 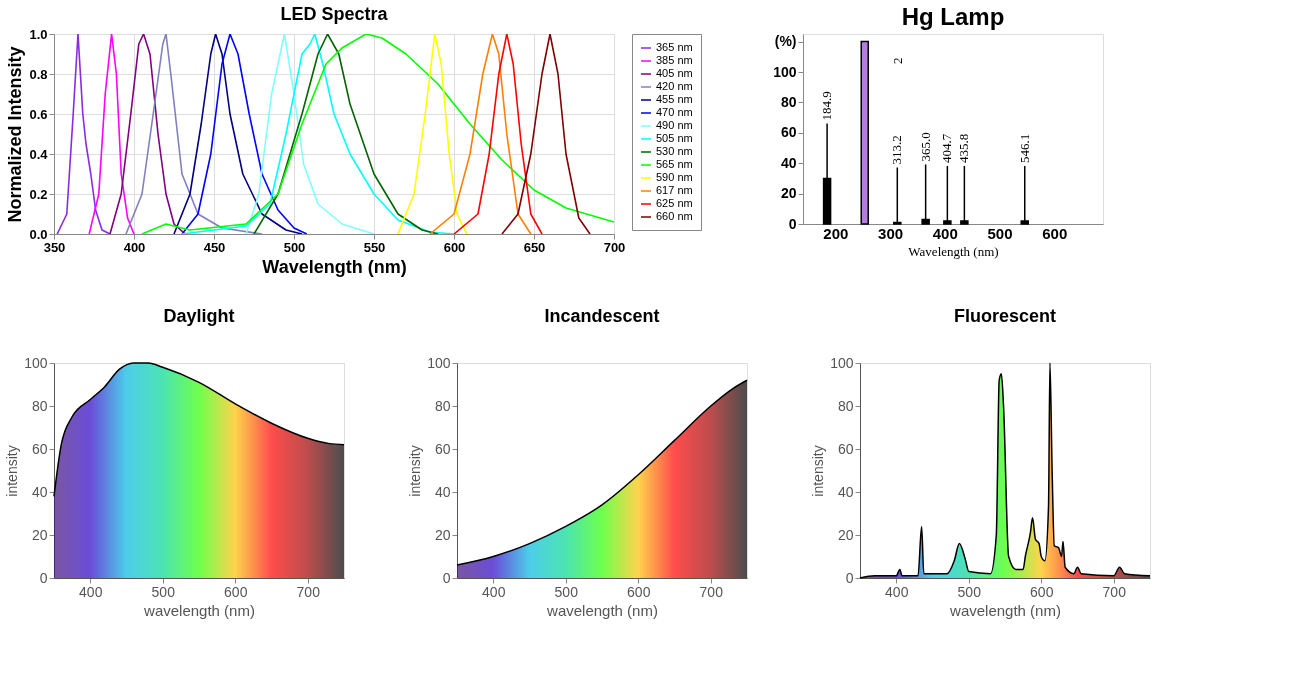 I want to click on annotation: 546.1, so click(x=1024, y=148).